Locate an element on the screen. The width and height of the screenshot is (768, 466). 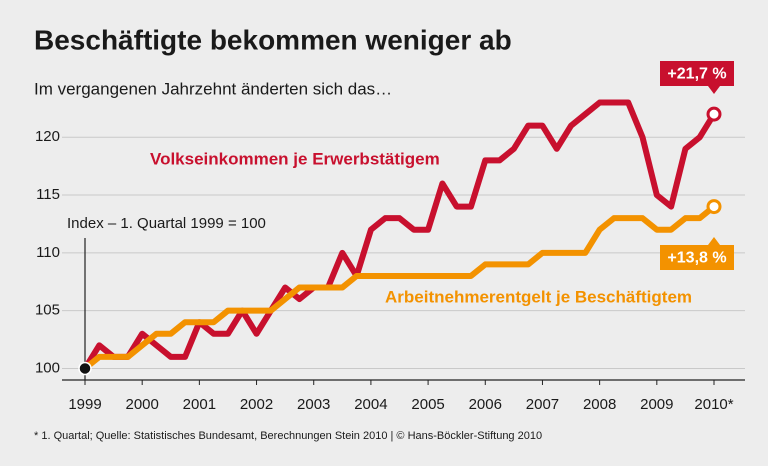
annotation-label: +13,8 % is located at coordinates (696, 258).